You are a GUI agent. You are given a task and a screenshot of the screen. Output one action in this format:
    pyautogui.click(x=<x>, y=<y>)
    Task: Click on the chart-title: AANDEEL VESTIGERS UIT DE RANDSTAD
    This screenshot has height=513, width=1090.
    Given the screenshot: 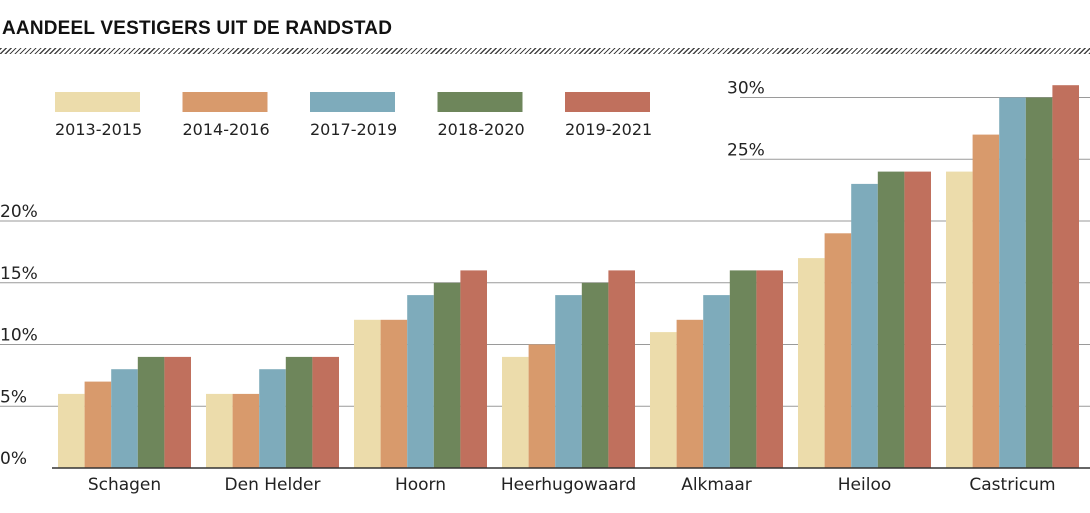 What is the action you would take?
    pyautogui.click(x=197, y=28)
    